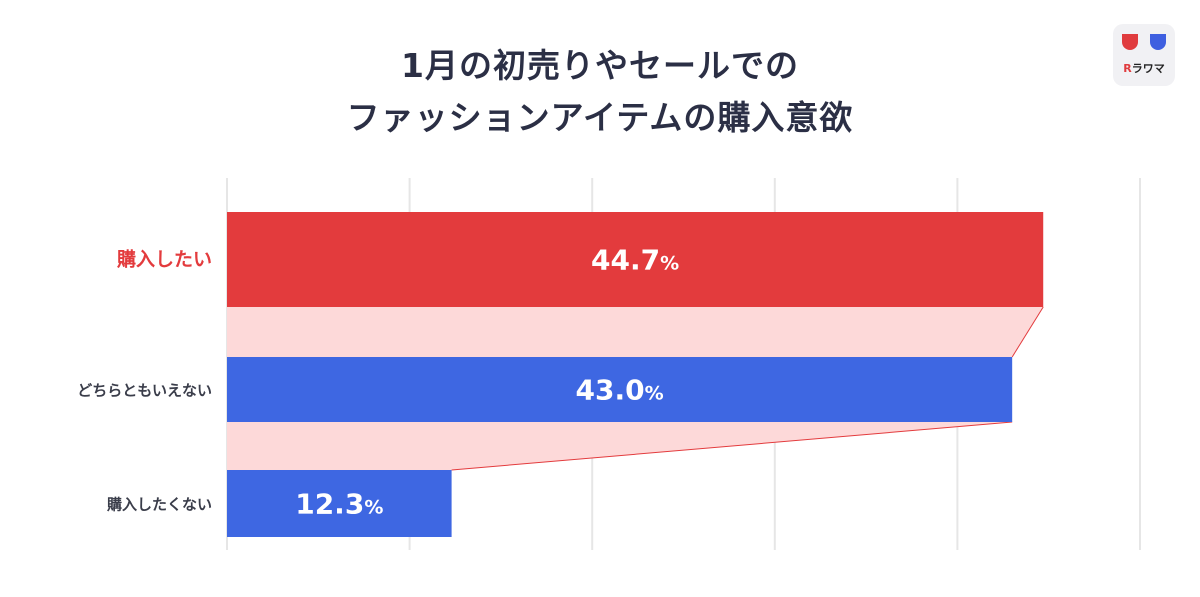 The width and height of the screenshot is (1200, 597). What do you see at coordinates (600, 117) in the screenshot?
I see `title-line-2: ファッションアイテムの購入意欲` at bounding box center [600, 117].